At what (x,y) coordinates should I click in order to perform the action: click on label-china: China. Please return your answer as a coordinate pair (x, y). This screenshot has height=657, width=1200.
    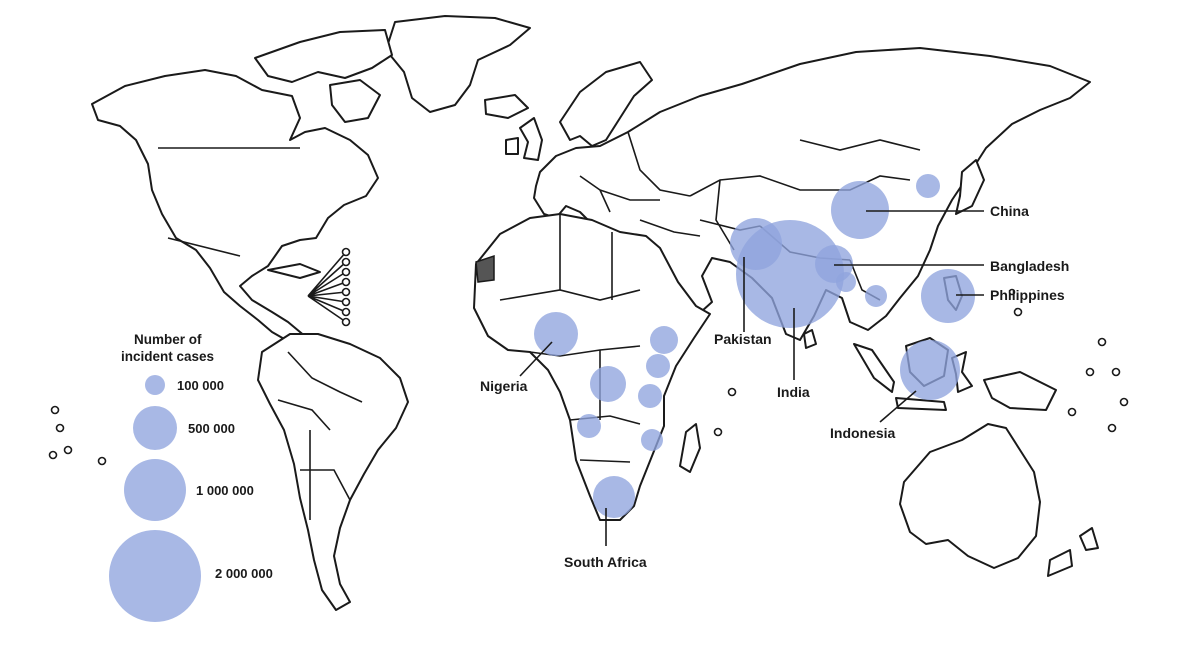
    Looking at the image, I should click on (1009, 211).